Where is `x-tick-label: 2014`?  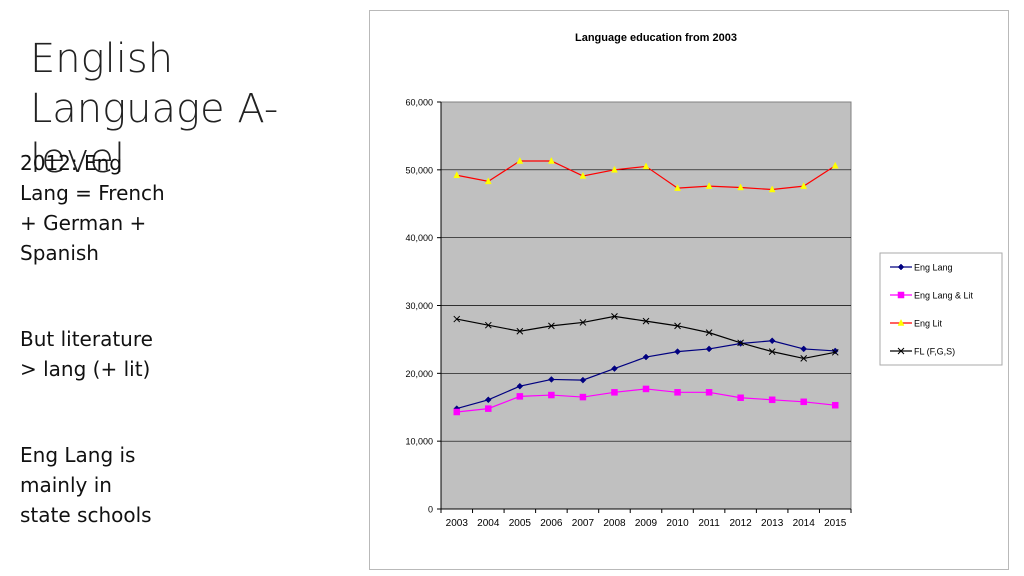
x-tick-label: 2014 is located at coordinates (804, 523).